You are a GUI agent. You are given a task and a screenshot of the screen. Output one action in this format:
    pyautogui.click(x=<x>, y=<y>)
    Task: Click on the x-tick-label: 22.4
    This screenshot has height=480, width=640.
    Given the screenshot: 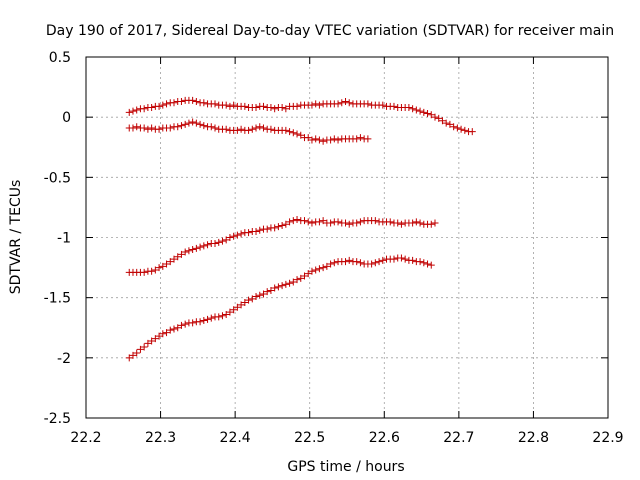 What is the action you would take?
    pyautogui.click(x=235, y=438)
    